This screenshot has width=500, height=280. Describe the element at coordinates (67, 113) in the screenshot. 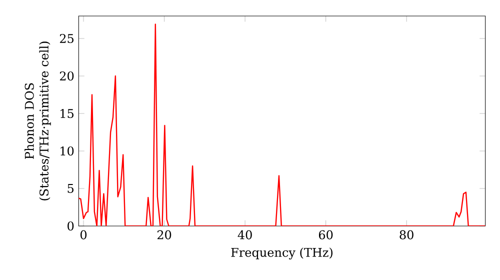

I see `y-tick-label: 15` at that location.